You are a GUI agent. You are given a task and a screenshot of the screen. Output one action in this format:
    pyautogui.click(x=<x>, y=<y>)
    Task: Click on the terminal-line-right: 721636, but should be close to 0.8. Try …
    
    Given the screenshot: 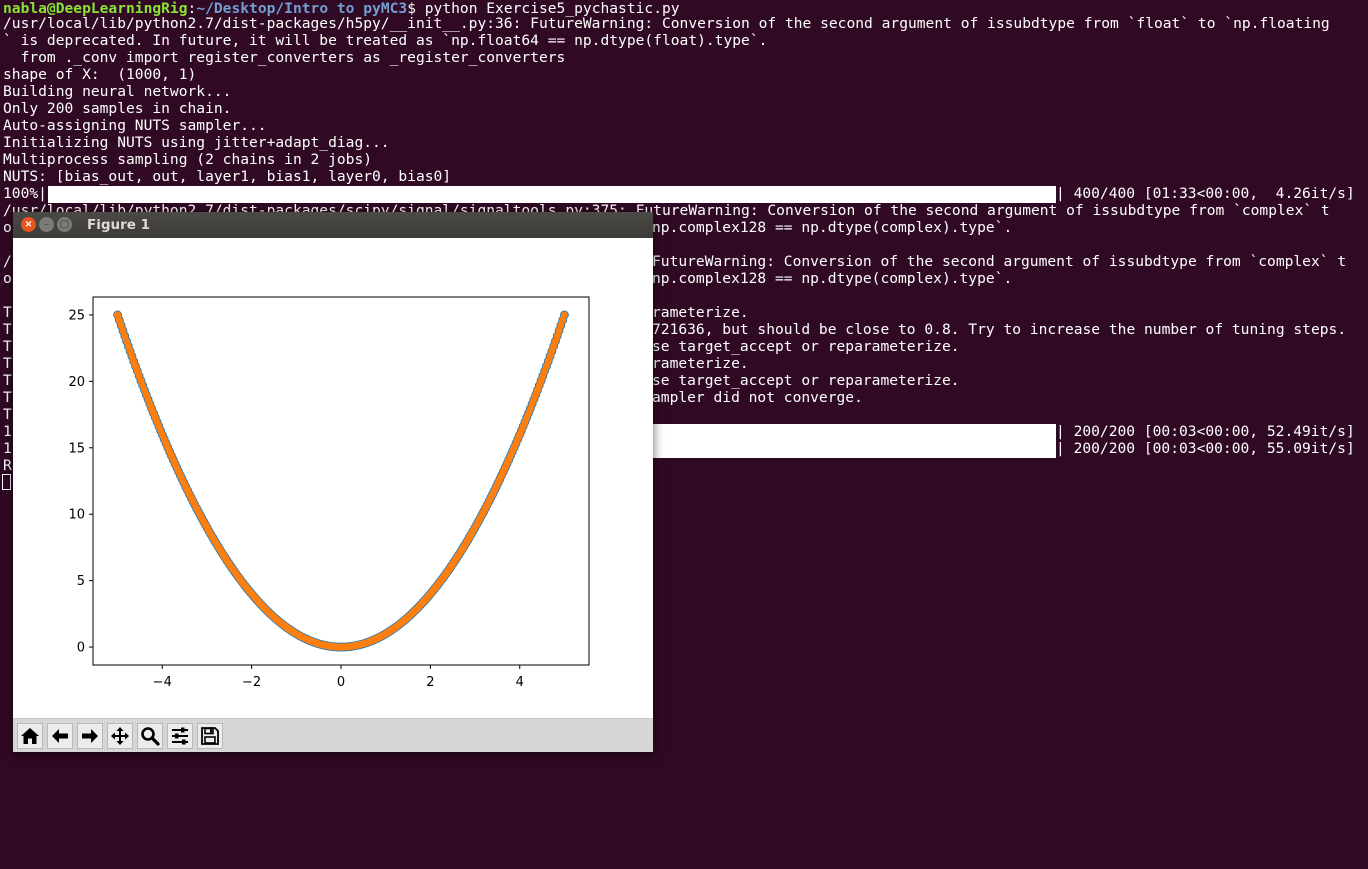 What is the action you would take?
    pyautogui.click(x=999, y=329)
    